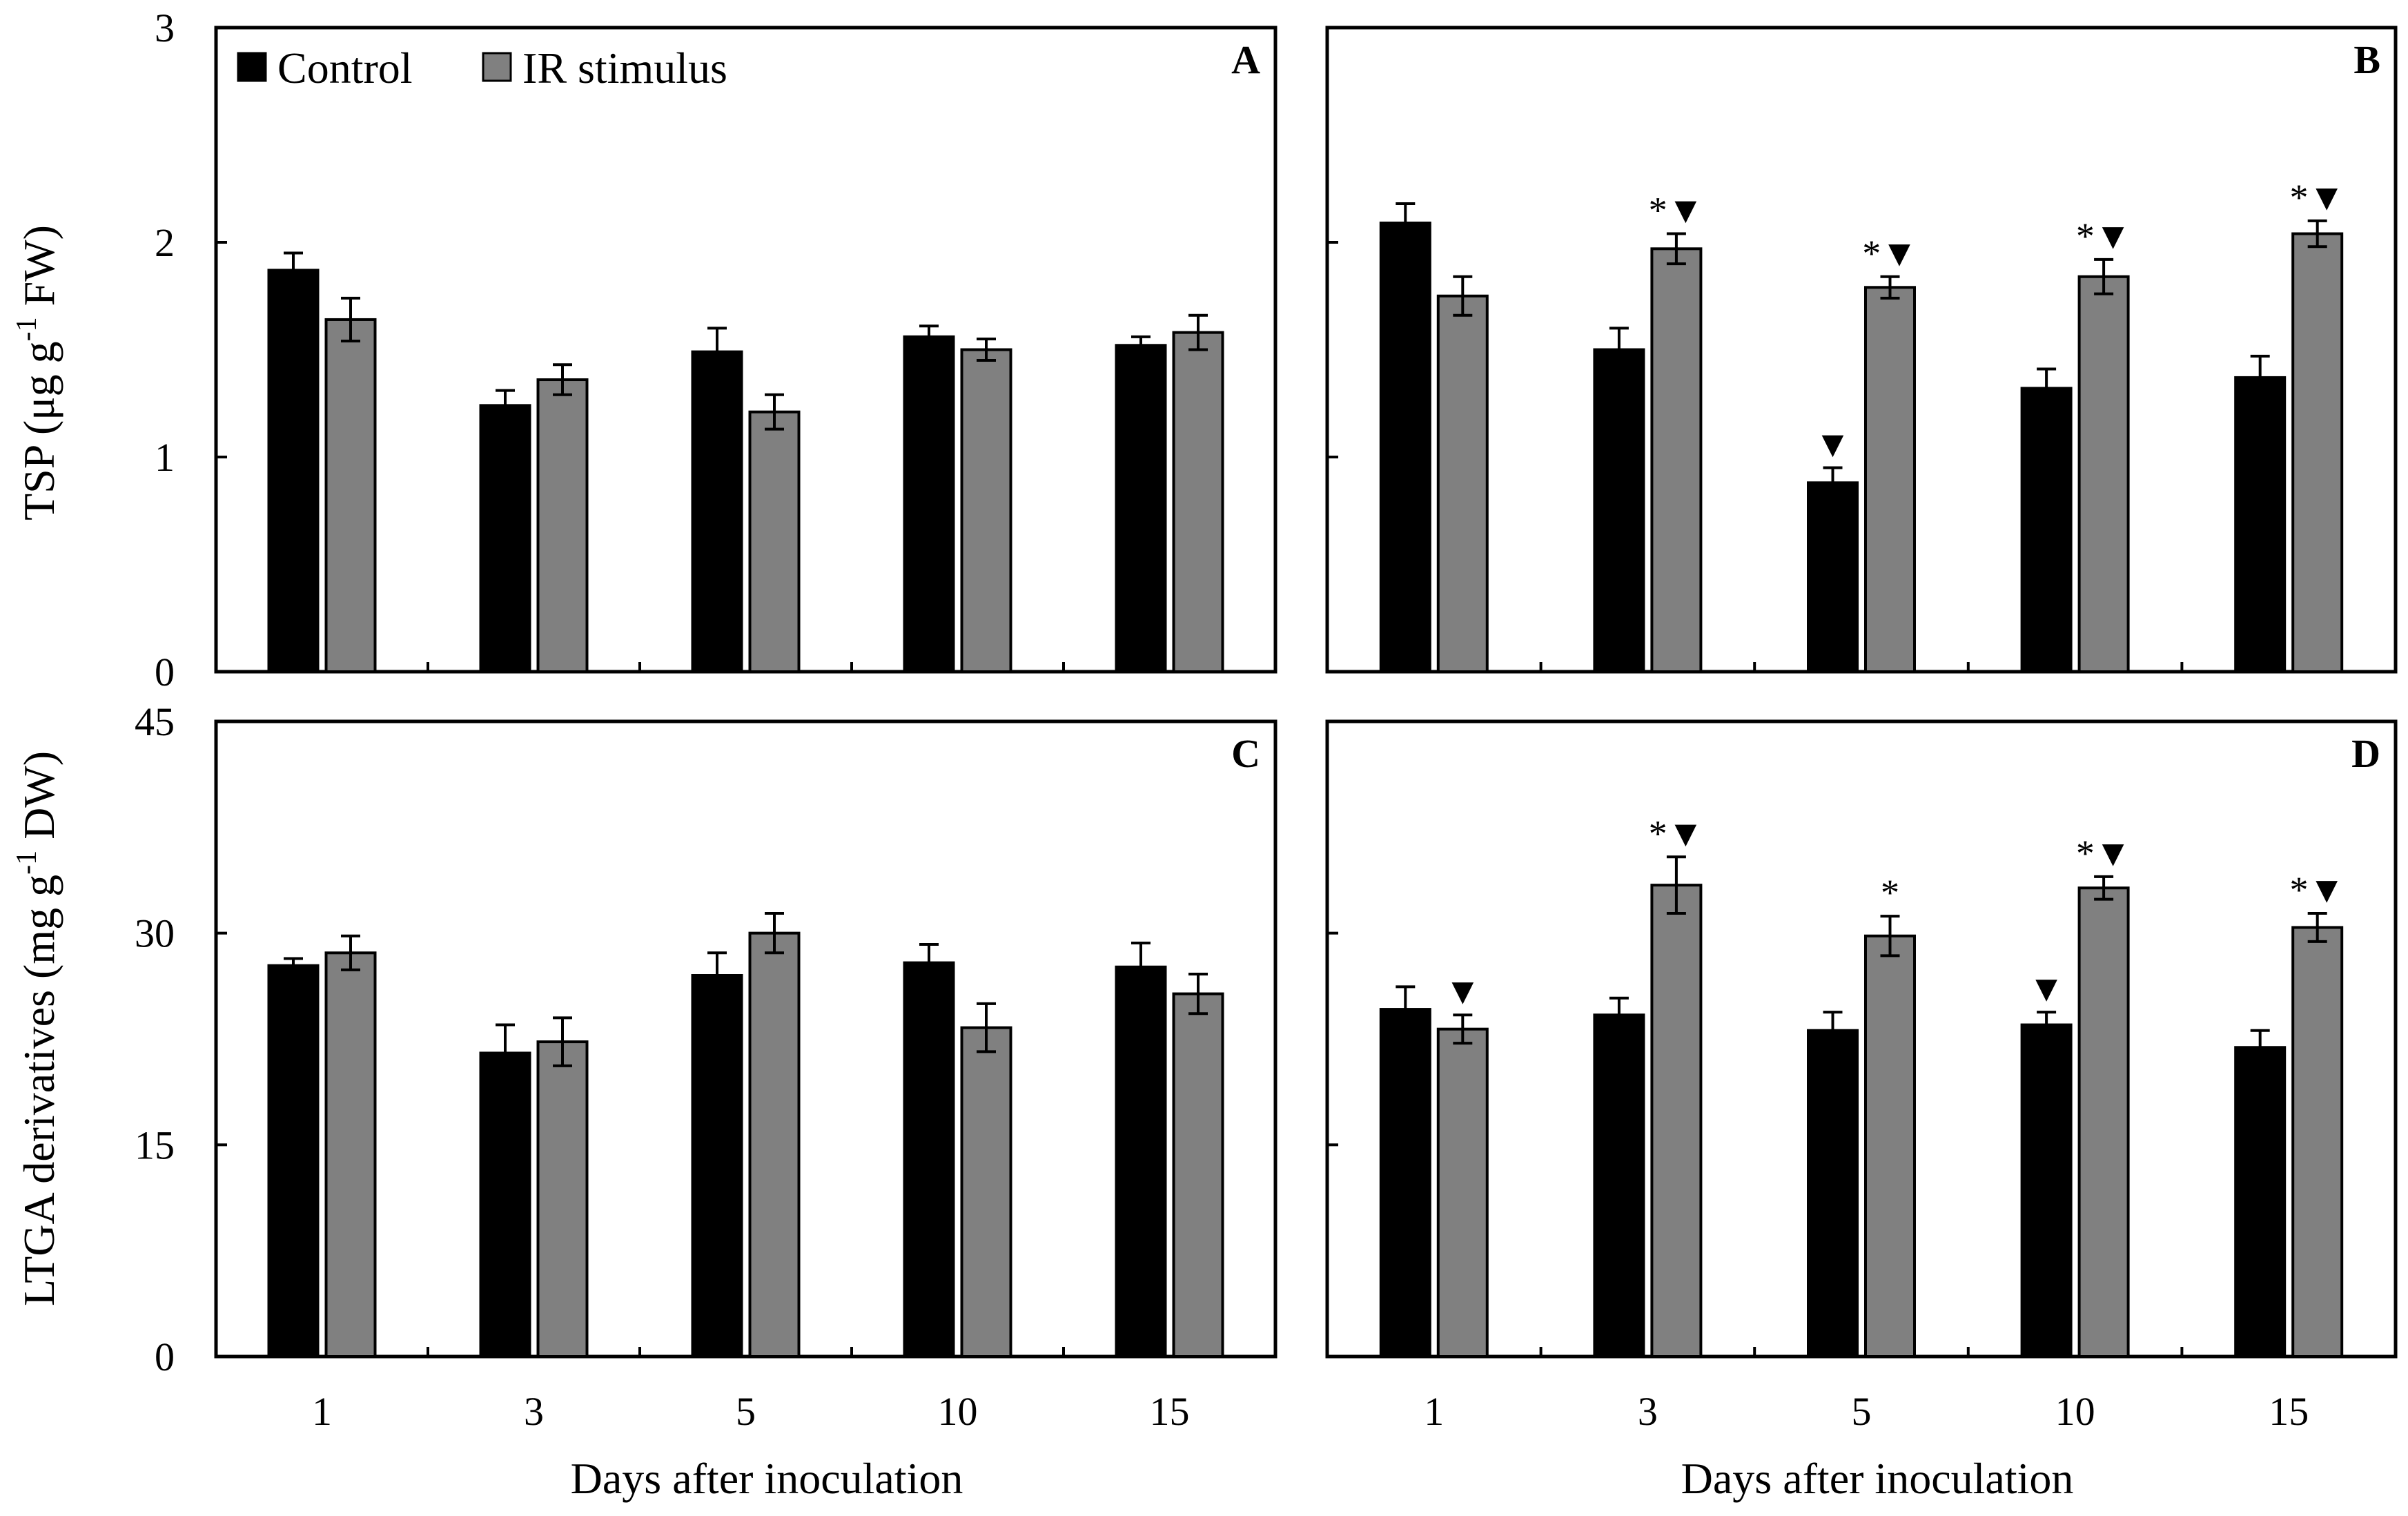 The height and width of the screenshot is (1516, 2408). What do you see at coordinates (1245, 754) in the screenshot?
I see `panel-c-letter: C` at bounding box center [1245, 754].